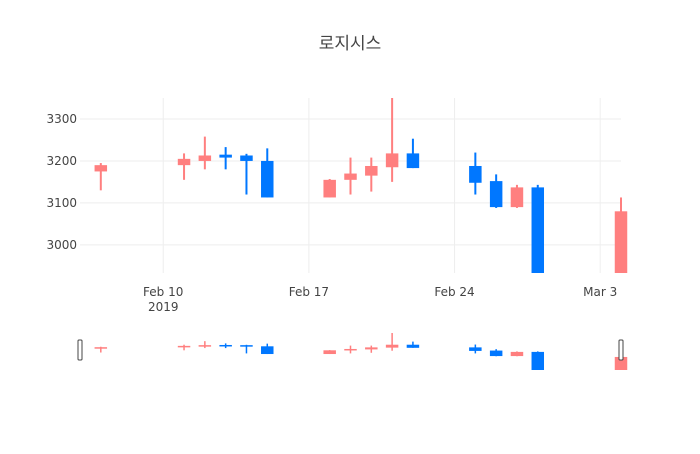 This screenshot has height=454, width=700. What do you see at coordinates (621, 350) in the screenshot?
I see `range-slider-right-handle` at bounding box center [621, 350].